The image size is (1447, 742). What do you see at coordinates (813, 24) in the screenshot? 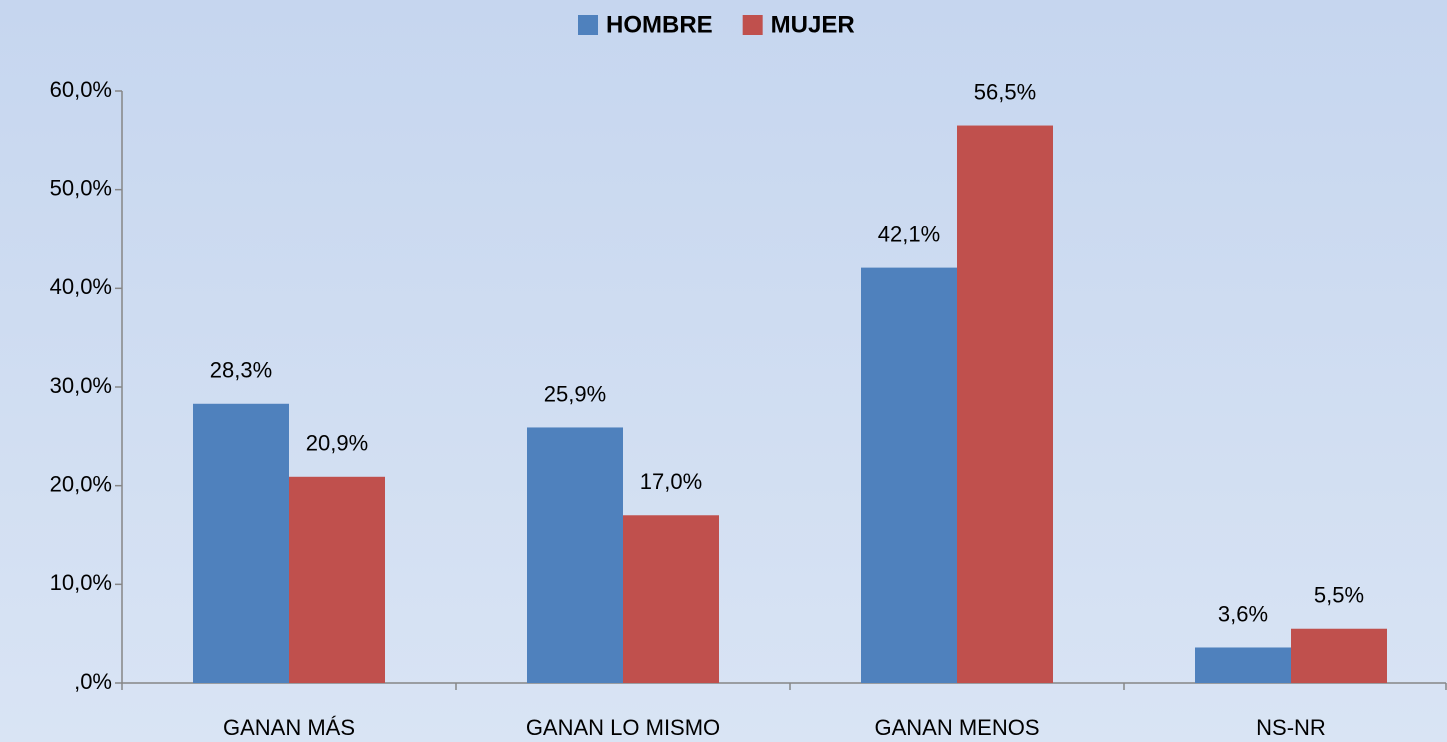
I see `legend-text: MUJER` at bounding box center [813, 24].